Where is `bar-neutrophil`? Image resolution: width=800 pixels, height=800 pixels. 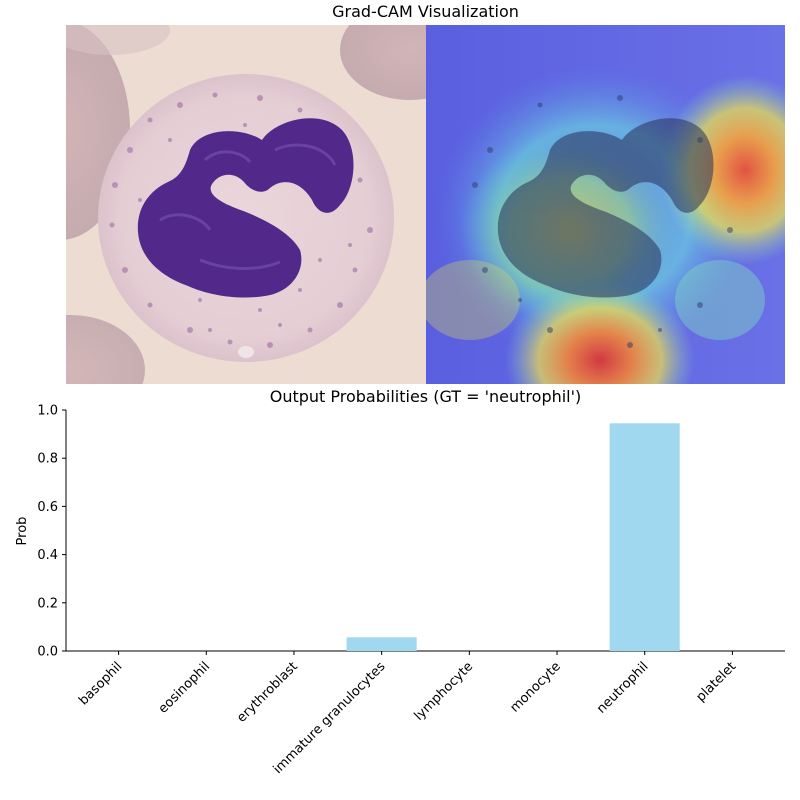 bar-neutrophil is located at coordinates (644, 537).